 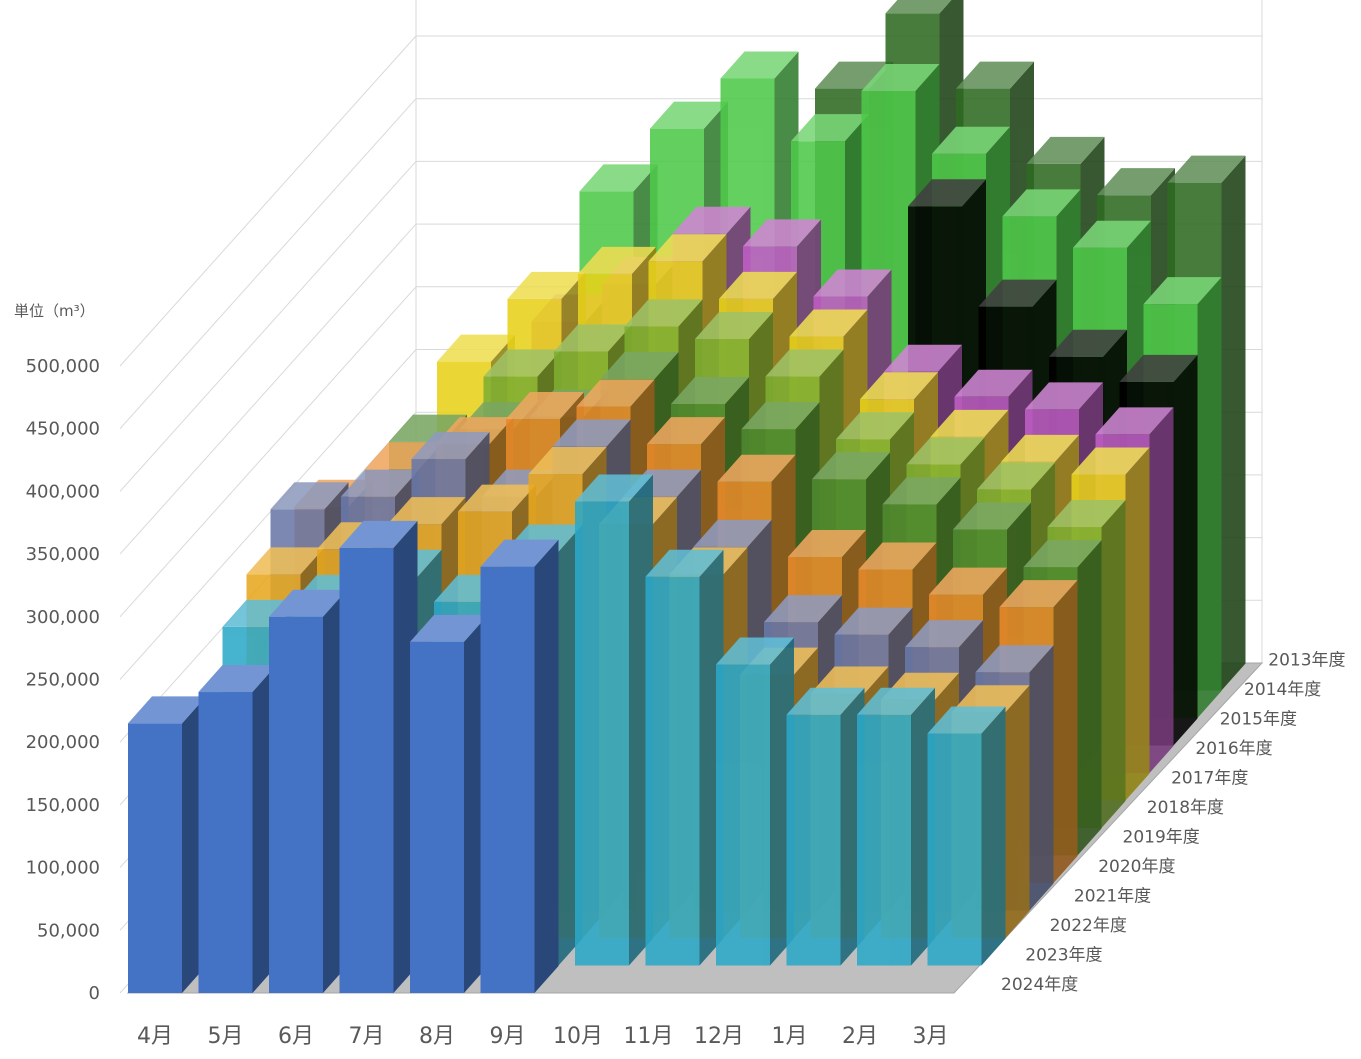 What do you see at coordinates (63, 554) in the screenshot?
I see `y-tick-label: 350,000` at bounding box center [63, 554].